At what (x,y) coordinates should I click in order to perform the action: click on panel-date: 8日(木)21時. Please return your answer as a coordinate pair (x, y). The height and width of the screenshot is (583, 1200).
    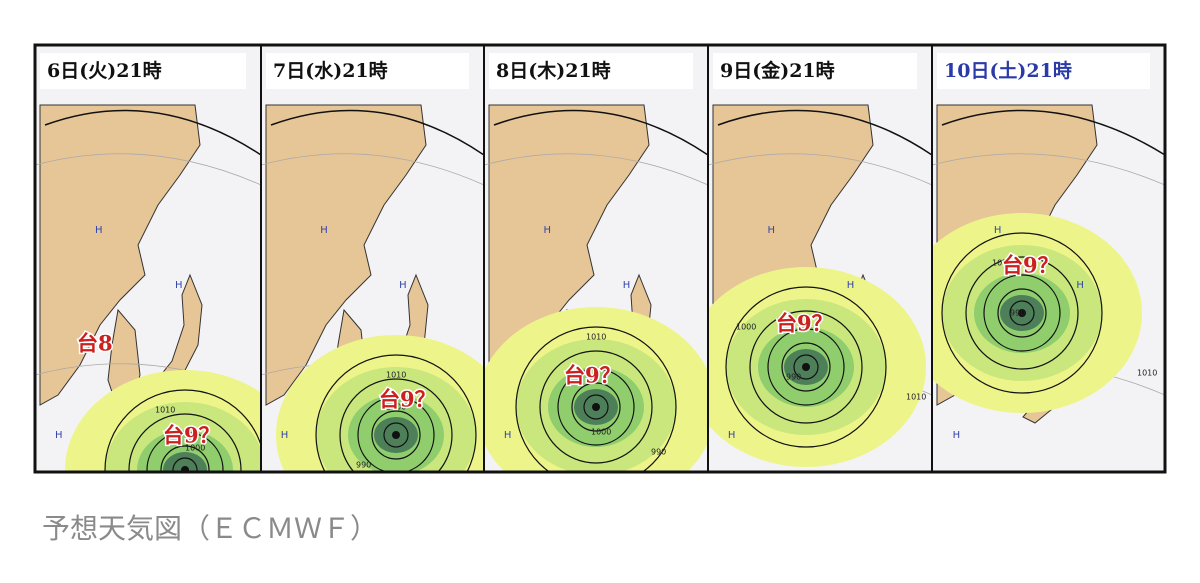
    Looking at the image, I should click on (553, 70).